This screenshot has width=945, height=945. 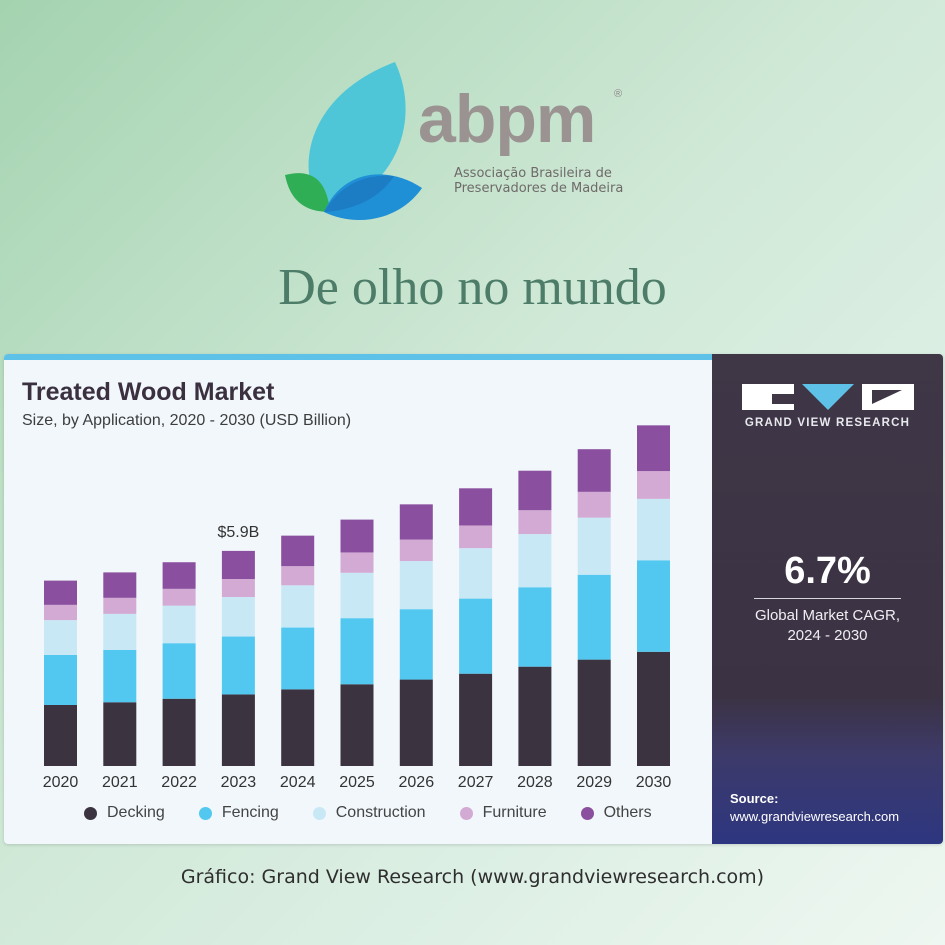 I want to click on source-url: www.grandviewresearch.com, so click(x=815, y=816).